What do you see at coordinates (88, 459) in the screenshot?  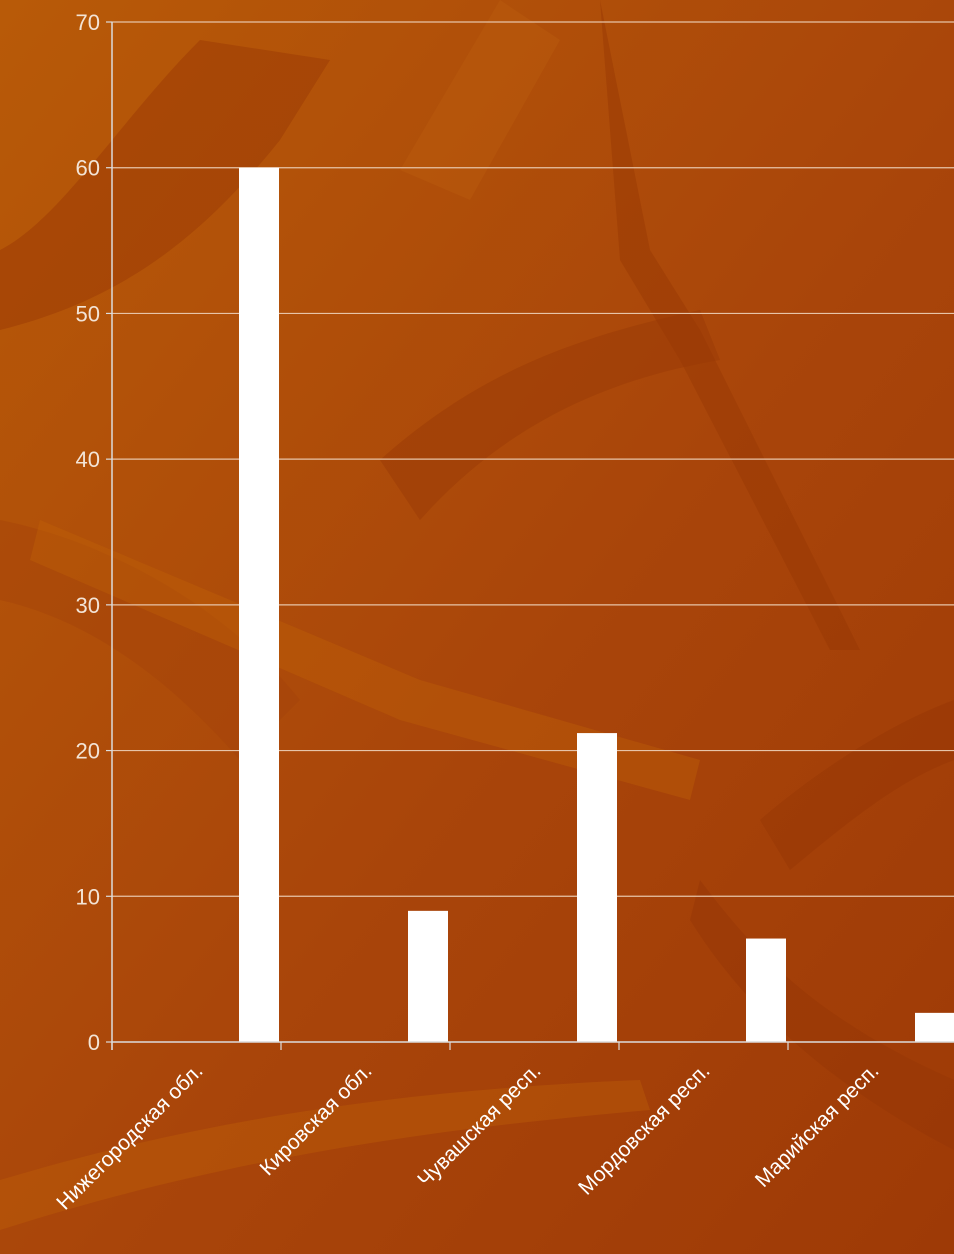 I see `y-tick-label: 40` at bounding box center [88, 459].